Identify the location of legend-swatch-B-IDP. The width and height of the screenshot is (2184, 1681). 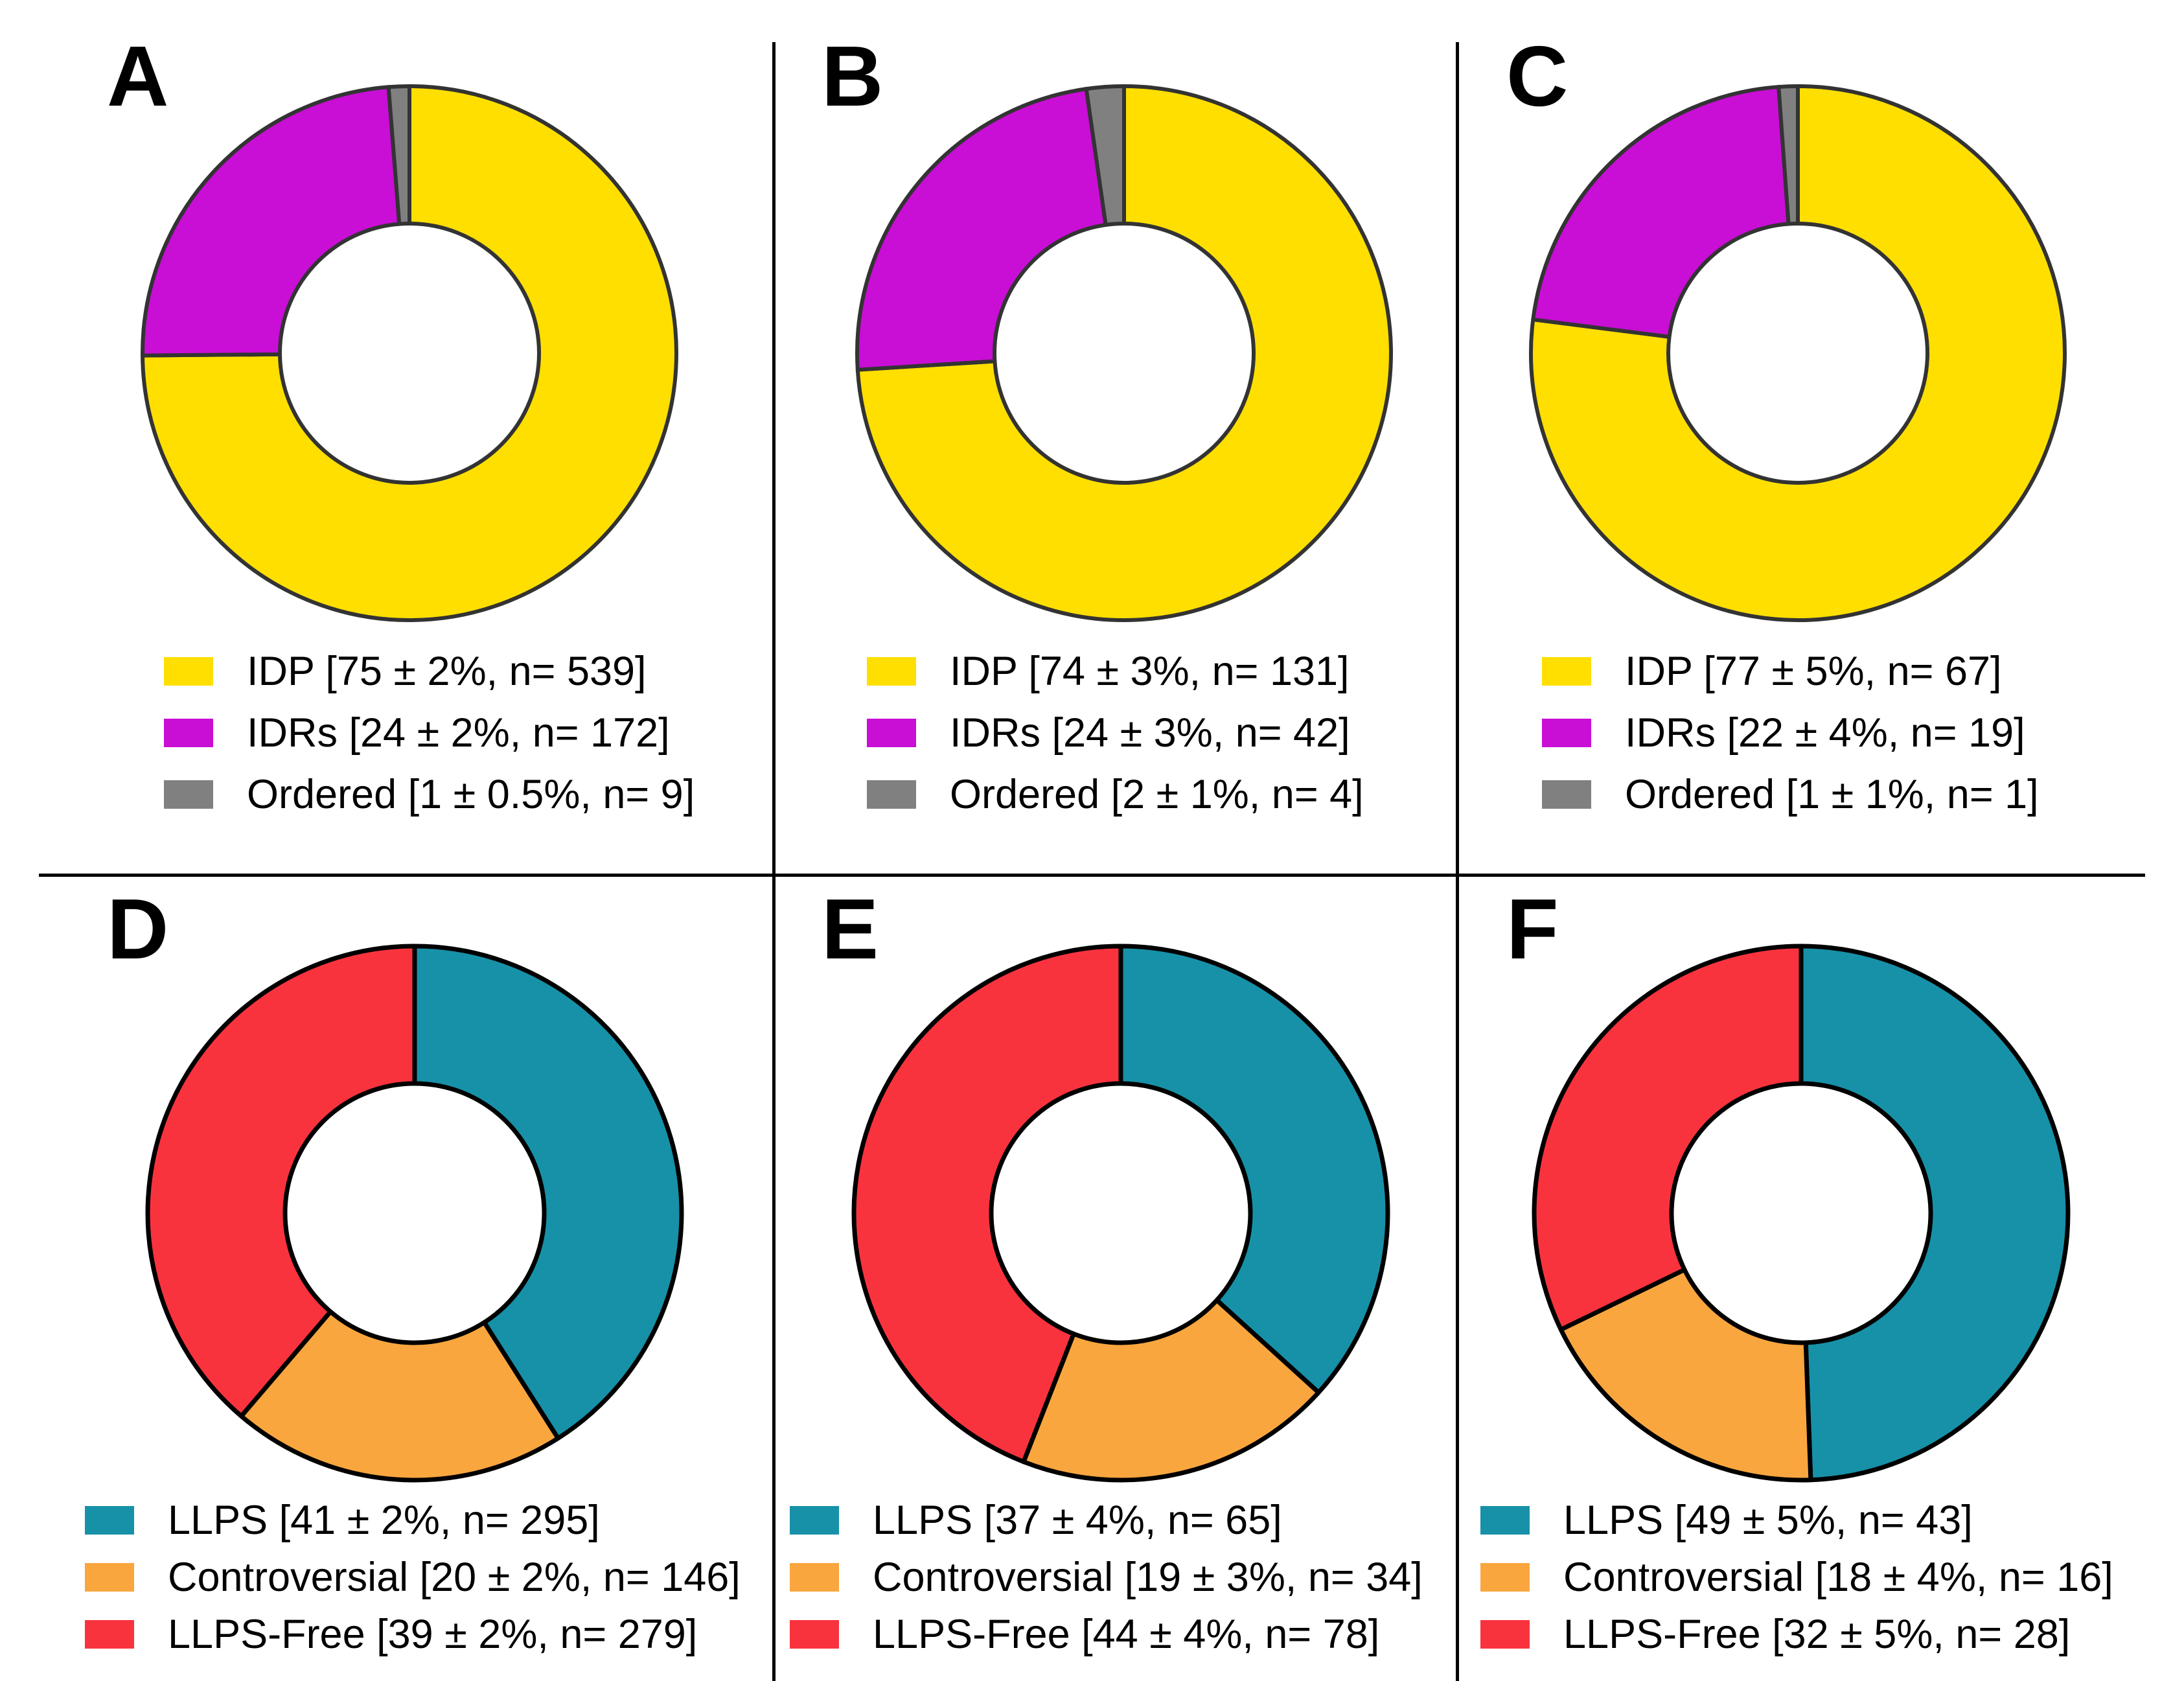
(892, 671).